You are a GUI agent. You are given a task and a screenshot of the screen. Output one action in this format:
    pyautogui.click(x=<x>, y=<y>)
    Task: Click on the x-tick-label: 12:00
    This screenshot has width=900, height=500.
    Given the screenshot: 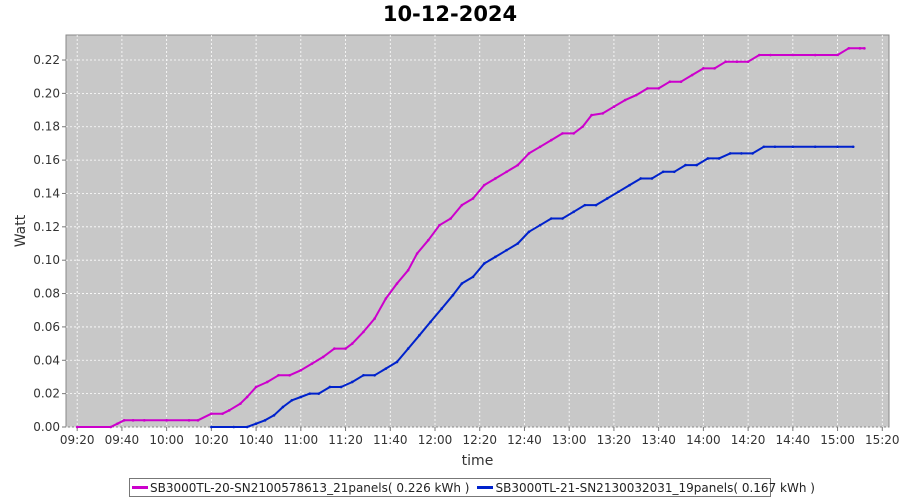 What is the action you would take?
    pyautogui.click(x=435, y=440)
    